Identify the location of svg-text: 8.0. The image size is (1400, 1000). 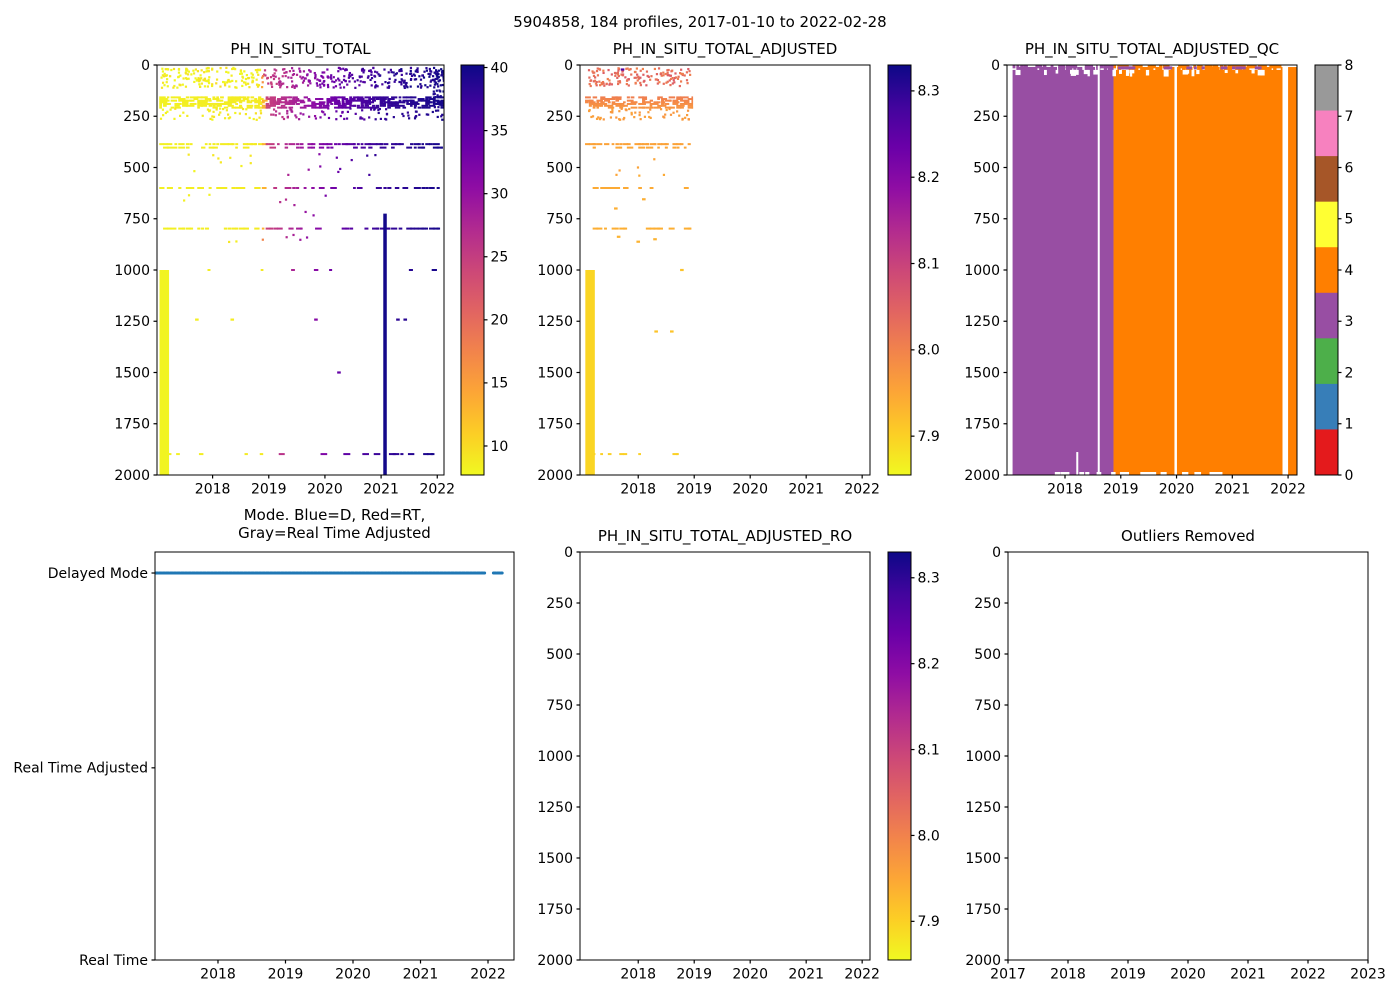
(929, 836).